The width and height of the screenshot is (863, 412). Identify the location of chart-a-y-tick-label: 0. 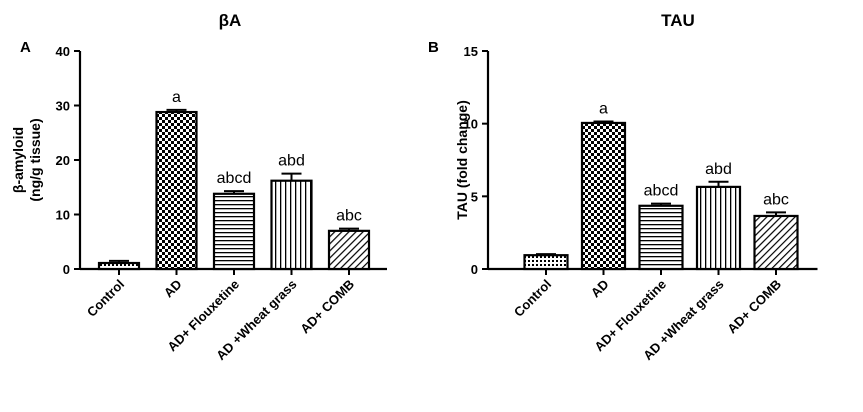
(66, 269).